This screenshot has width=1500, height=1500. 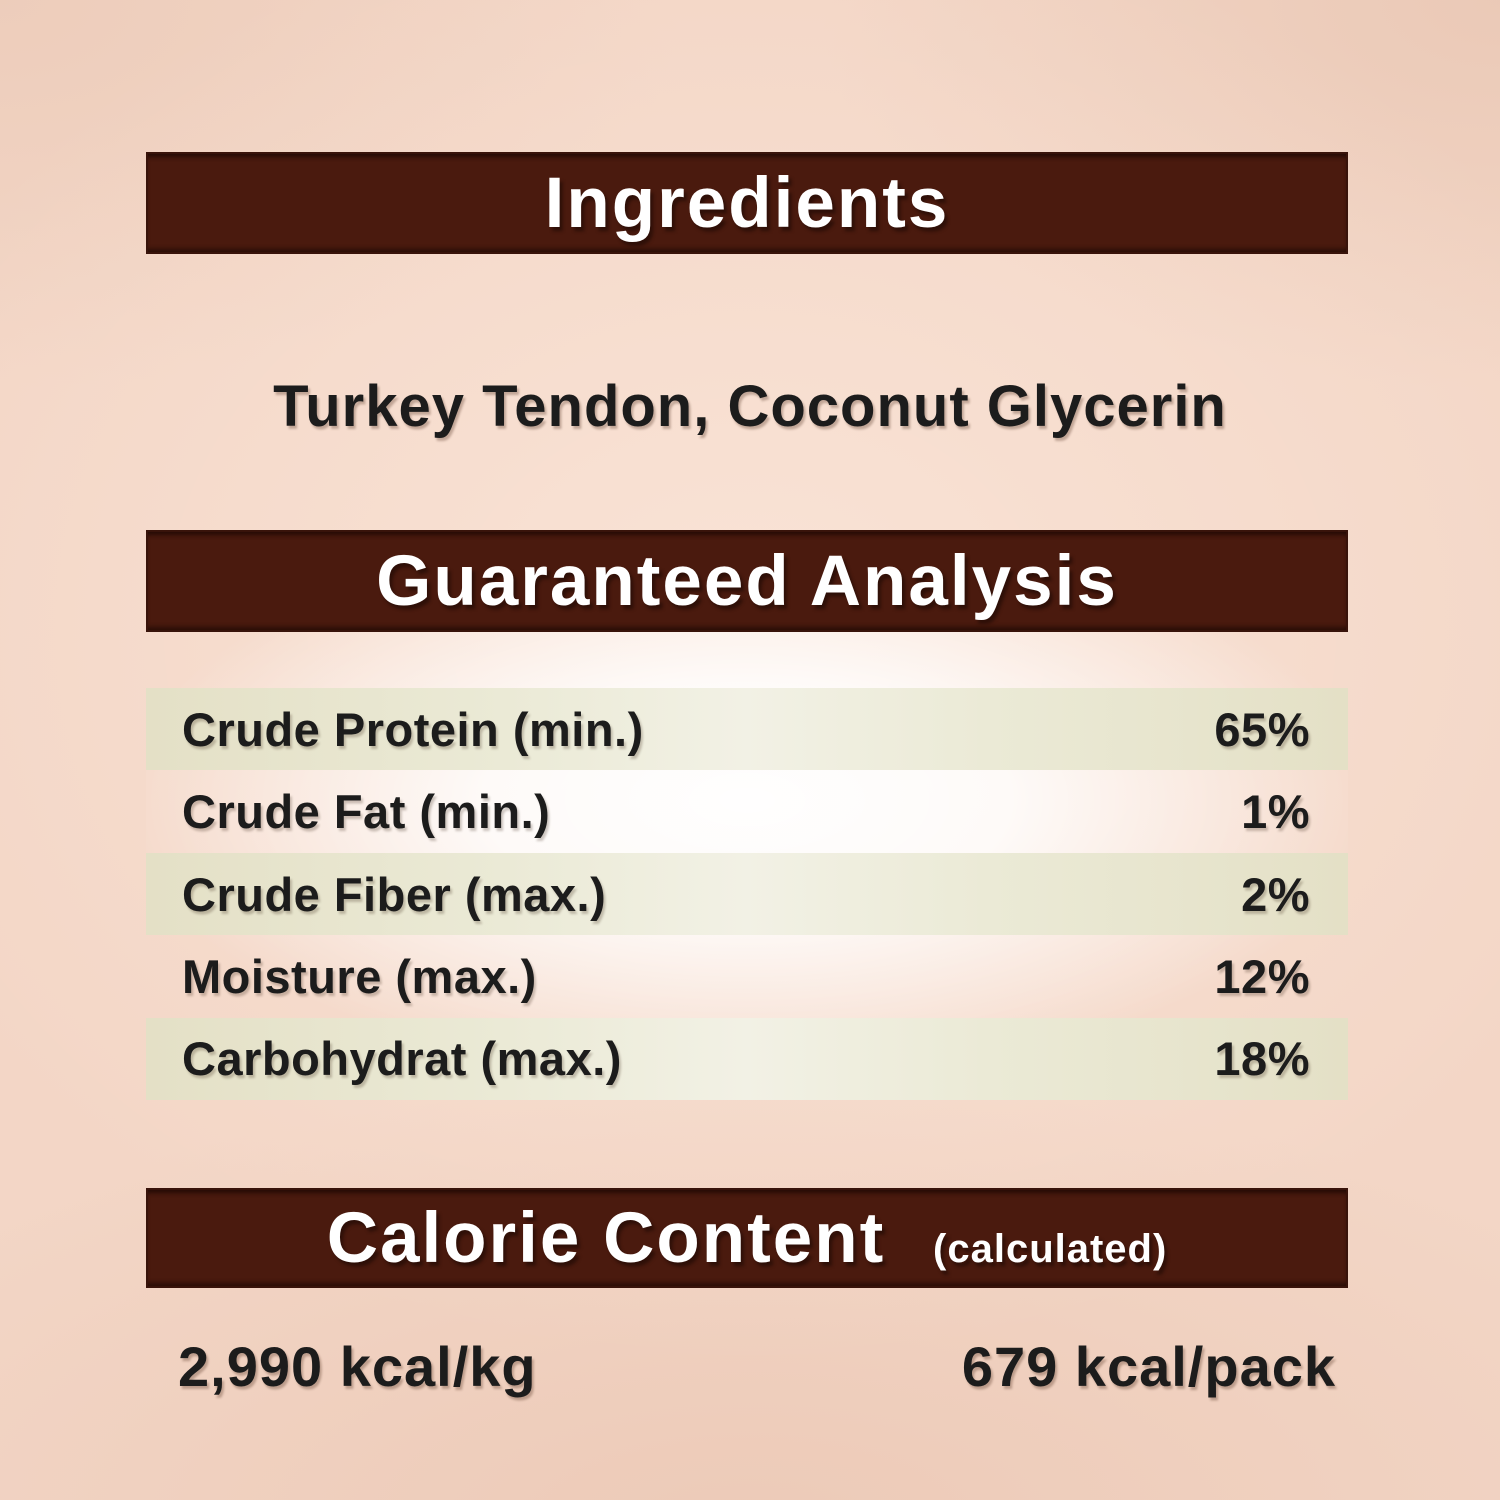 I want to click on table-row-crude-protein: Crude Protein (min.) 65%, so click(x=747, y=729).